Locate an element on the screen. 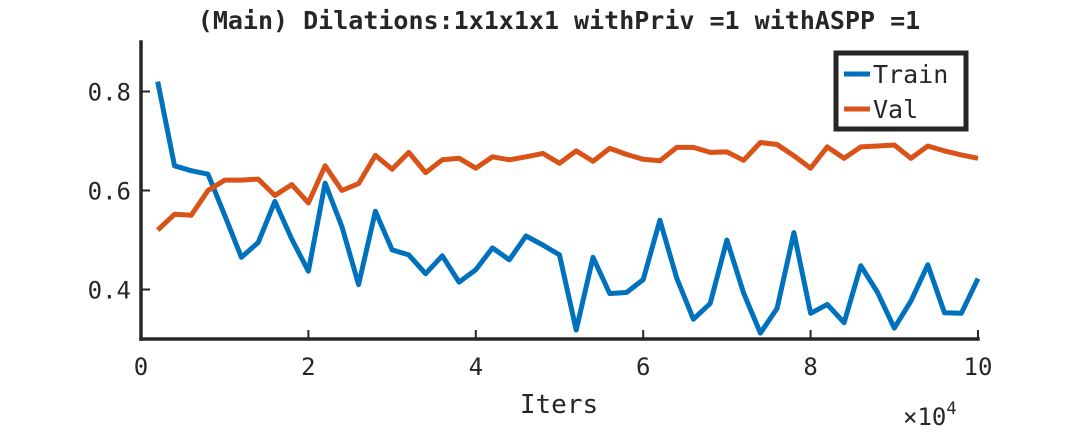  legend-box is located at coordinates (901, 91).